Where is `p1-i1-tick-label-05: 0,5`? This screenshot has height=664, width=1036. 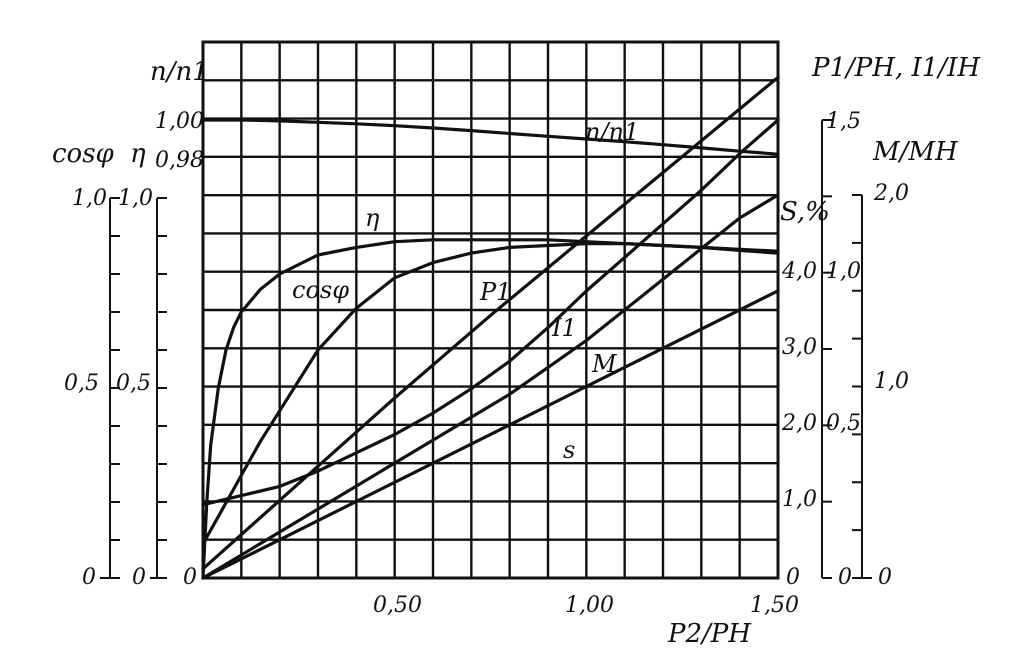
p1-i1-tick-label-05: 0,5 is located at coordinates (843, 423).